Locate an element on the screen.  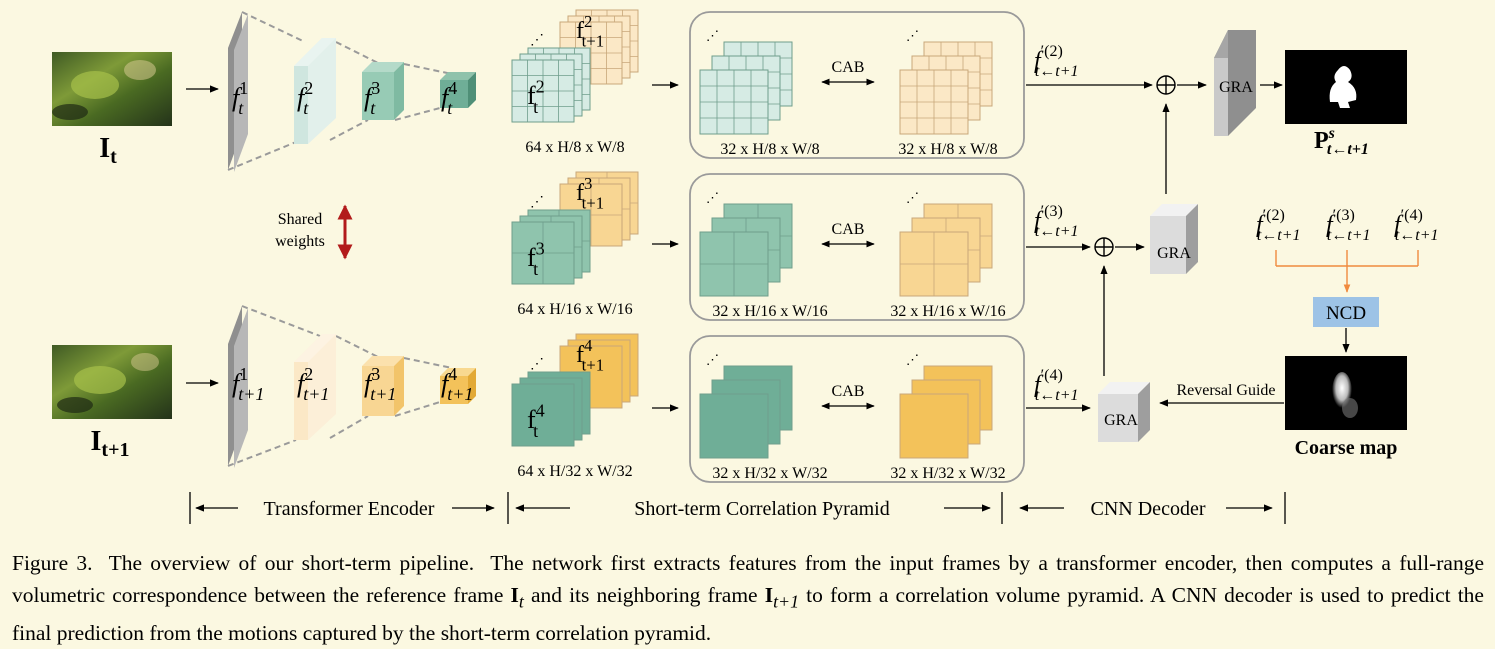
volume-dims-left-level-3: 32 x H/32 x W/32 is located at coordinates (769, 473).